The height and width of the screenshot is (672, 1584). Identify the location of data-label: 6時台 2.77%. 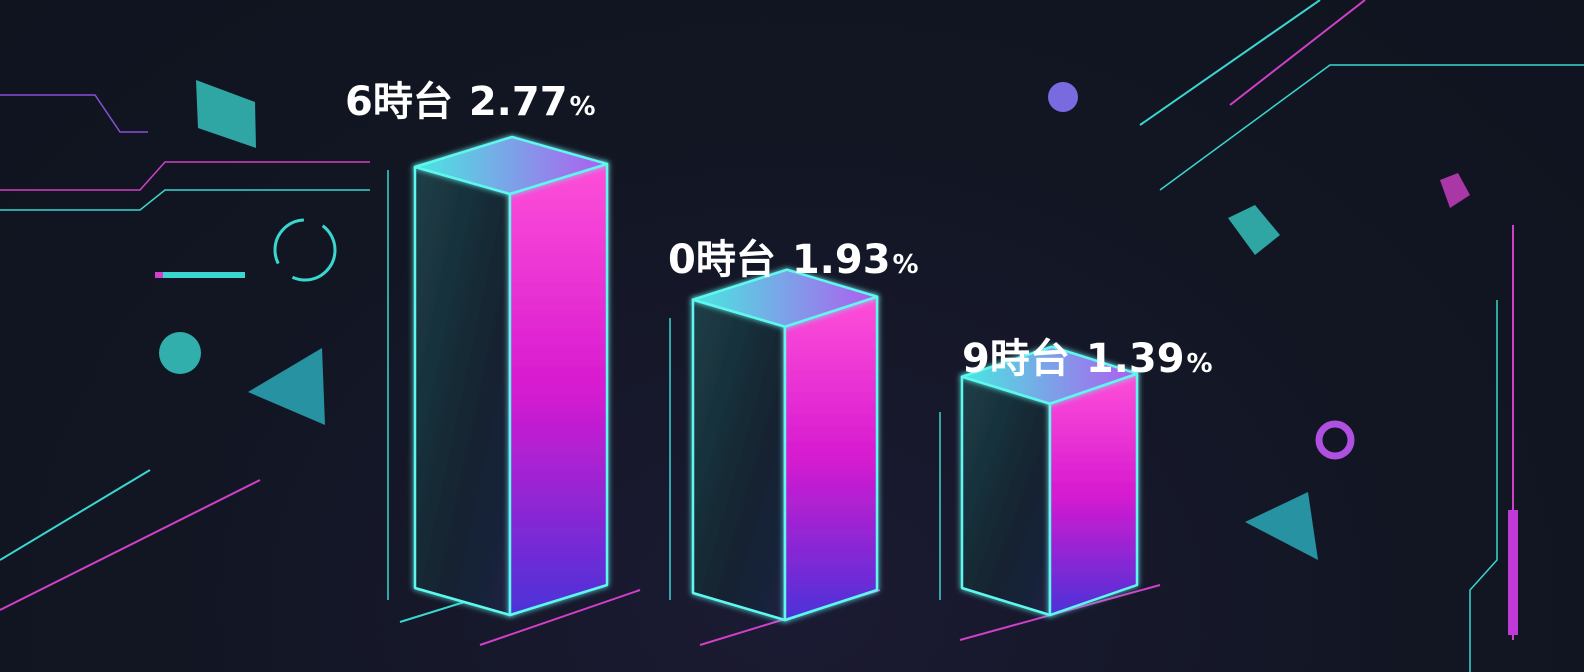
(470, 102).